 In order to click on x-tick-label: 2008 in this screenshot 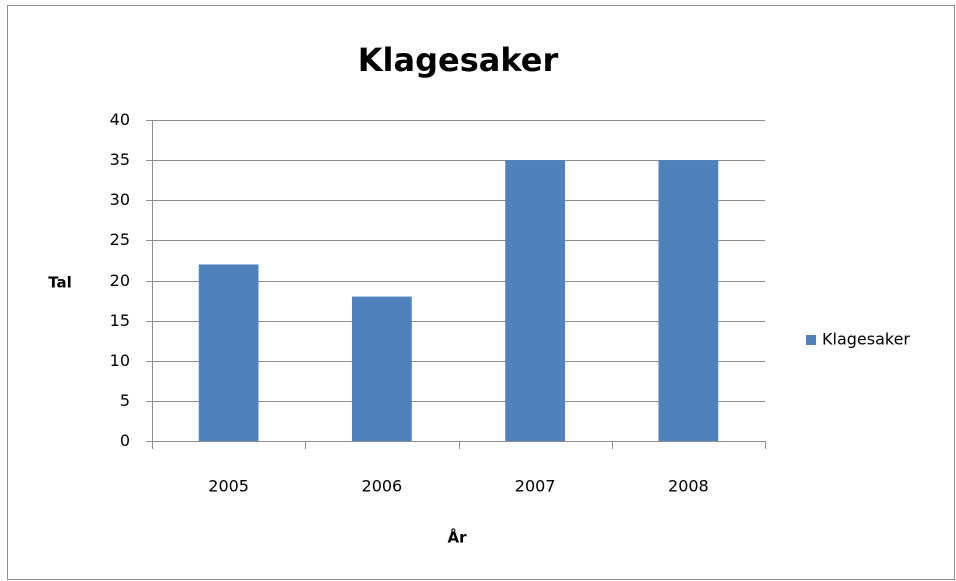, I will do `click(688, 486)`.